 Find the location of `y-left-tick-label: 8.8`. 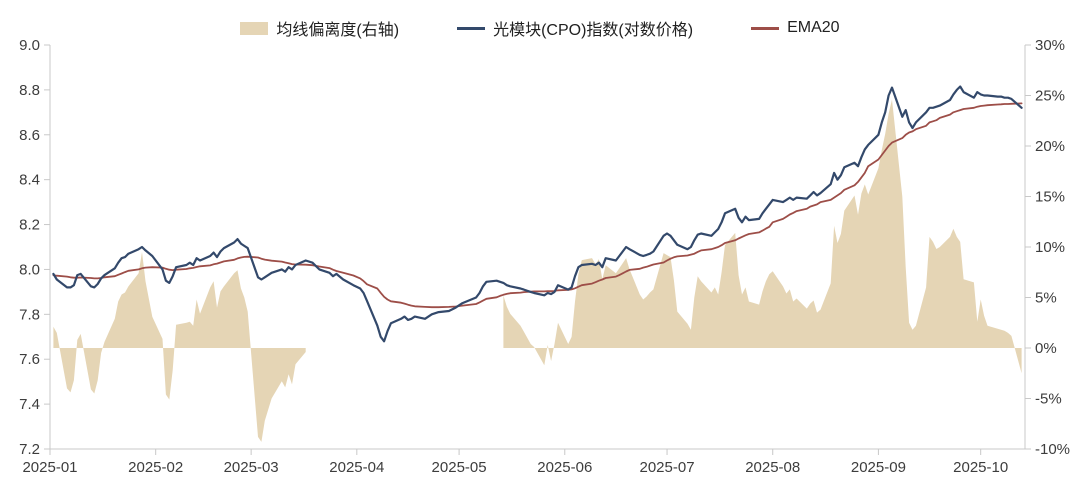

y-left-tick-label: 8.8 is located at coordinates (29, 90).